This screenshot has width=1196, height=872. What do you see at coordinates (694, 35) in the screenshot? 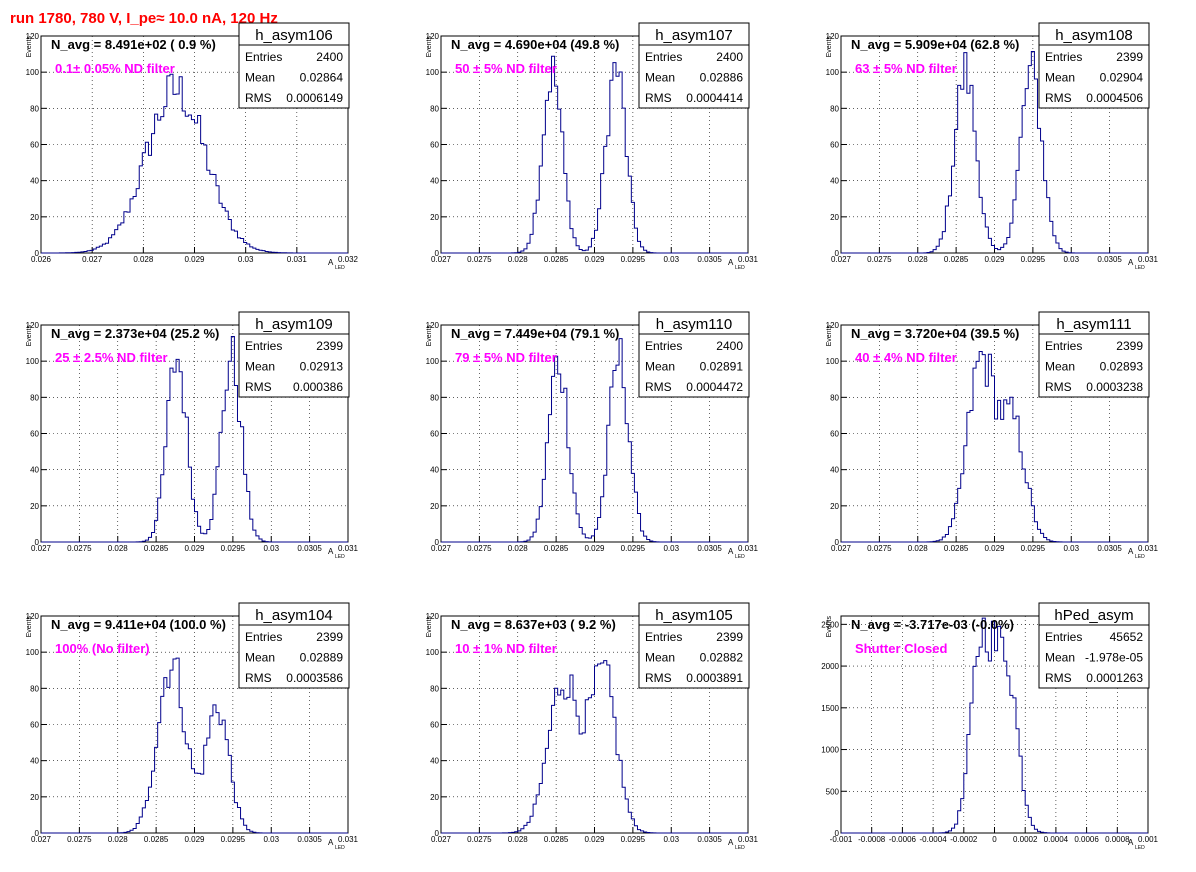
I see `stats-title: h_asym107` at bounding box center [694, 35].